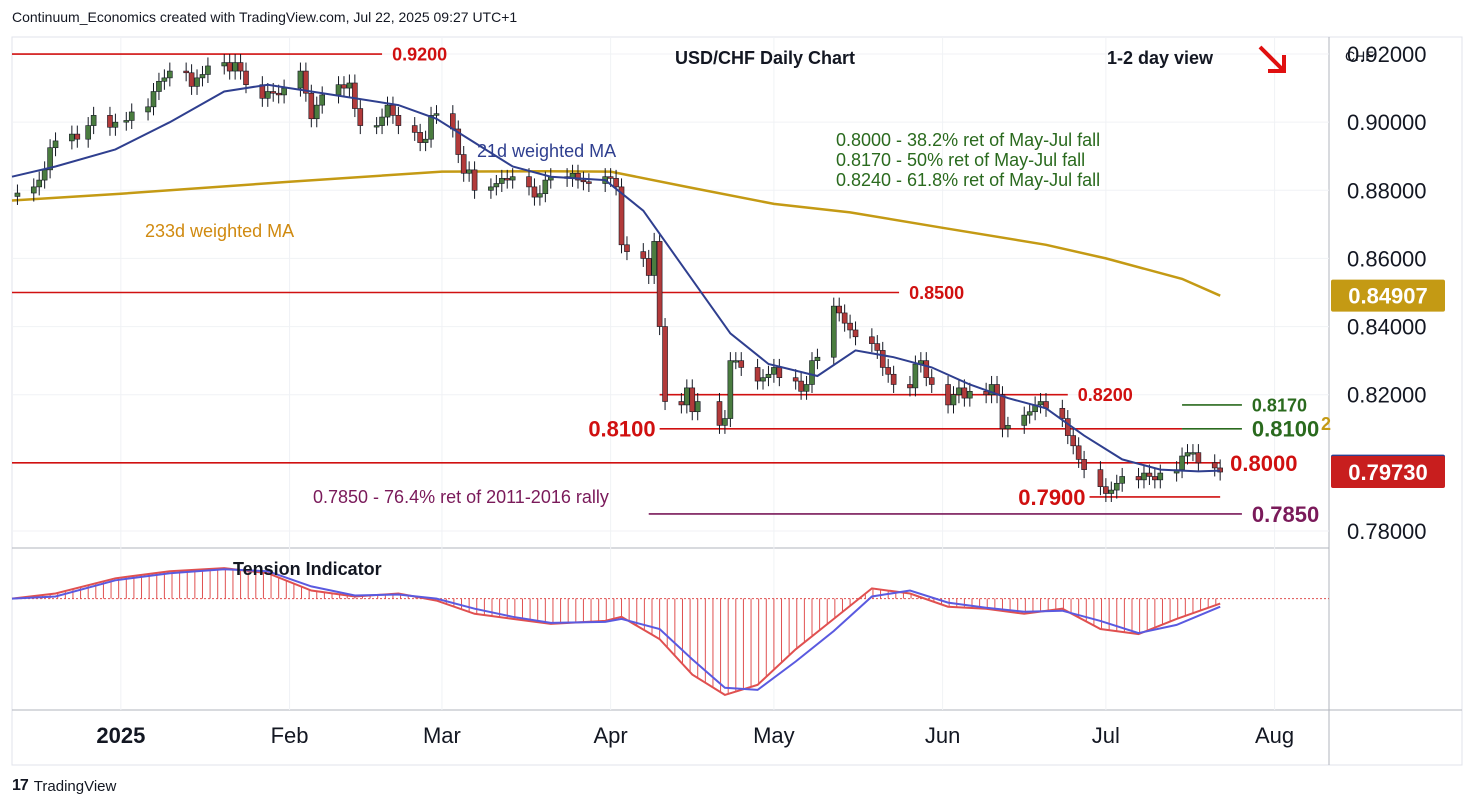 This screenshot has width=1474, height=809. I want to click on level-label: 0.7900, so click(1051, 497).